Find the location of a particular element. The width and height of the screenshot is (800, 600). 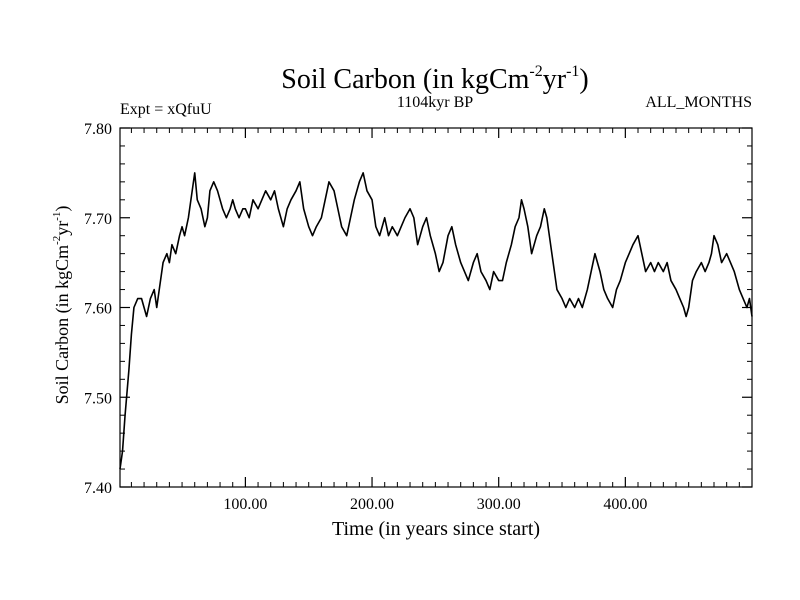

x-tick-label: 200.00 is located at coordinates (372, 504).